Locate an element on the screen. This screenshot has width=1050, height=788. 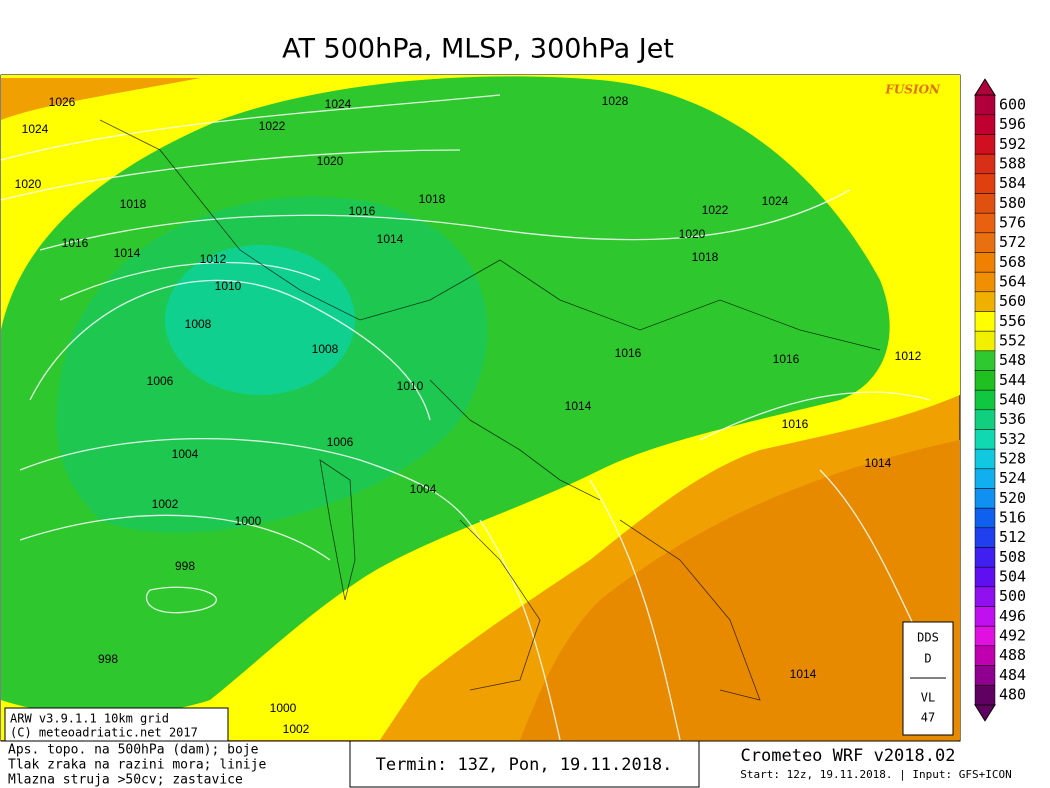
colorbar-label: 596 is located at coordinates (1012, 124).